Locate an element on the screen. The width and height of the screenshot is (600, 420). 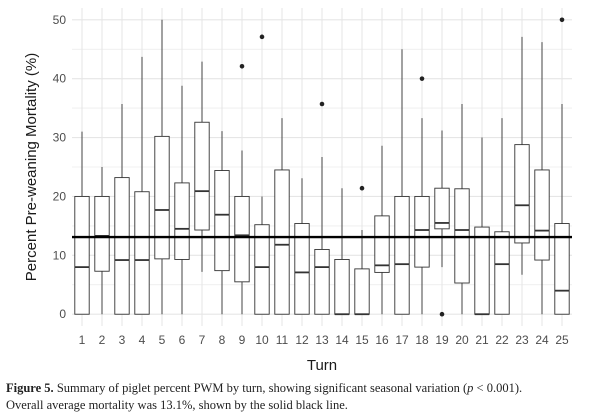
caption-text-1-end: < 0.001). is located at coordinates (498, 388).